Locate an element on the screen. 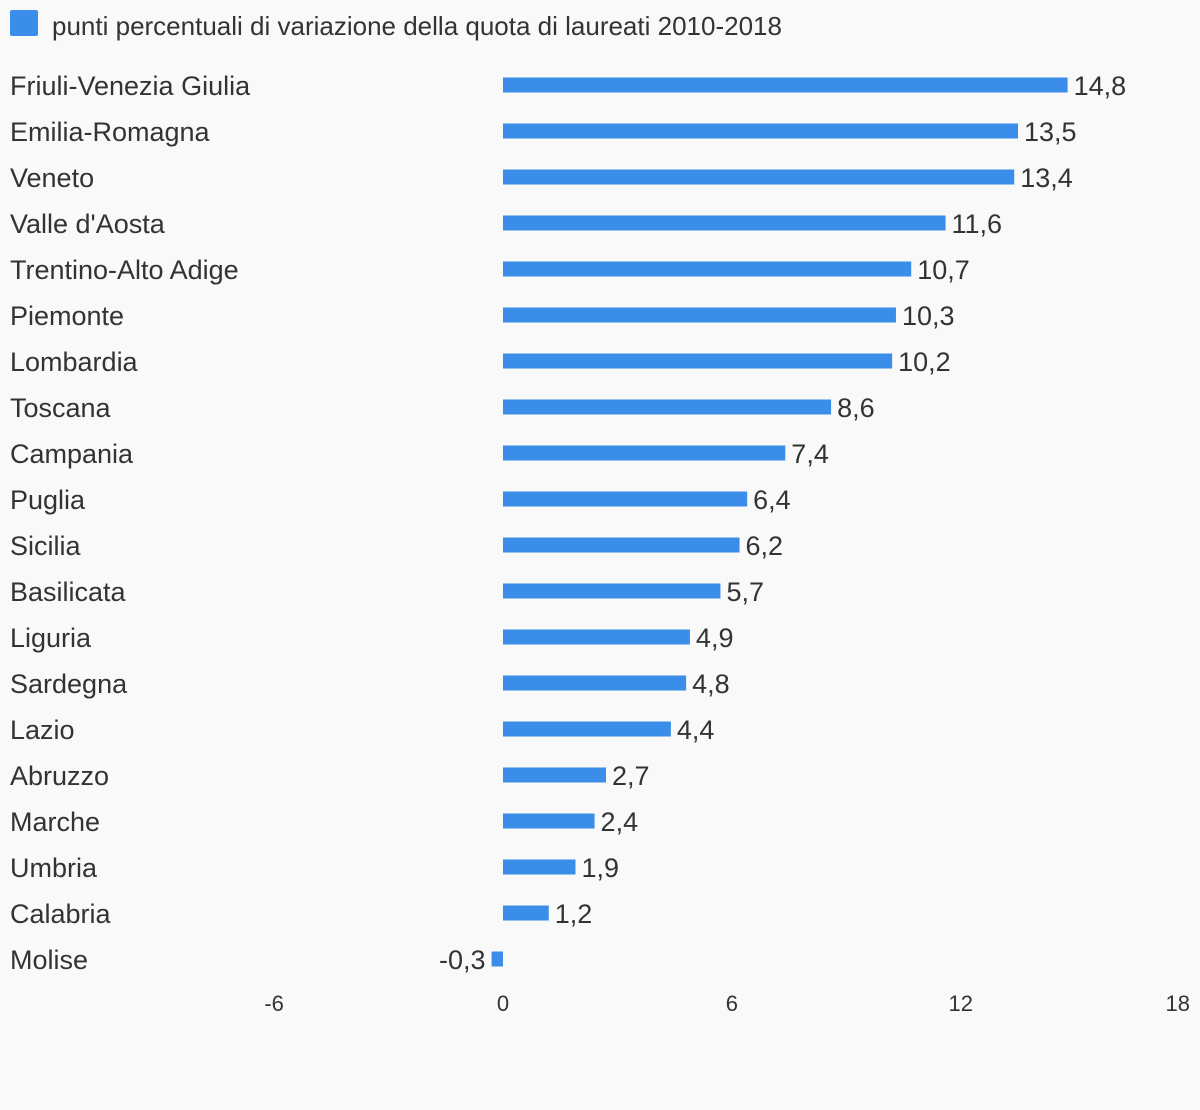 The width and height of the screenshot is (1200, 1110). value-label: 14,8 is located at coordinates (1100, 86).